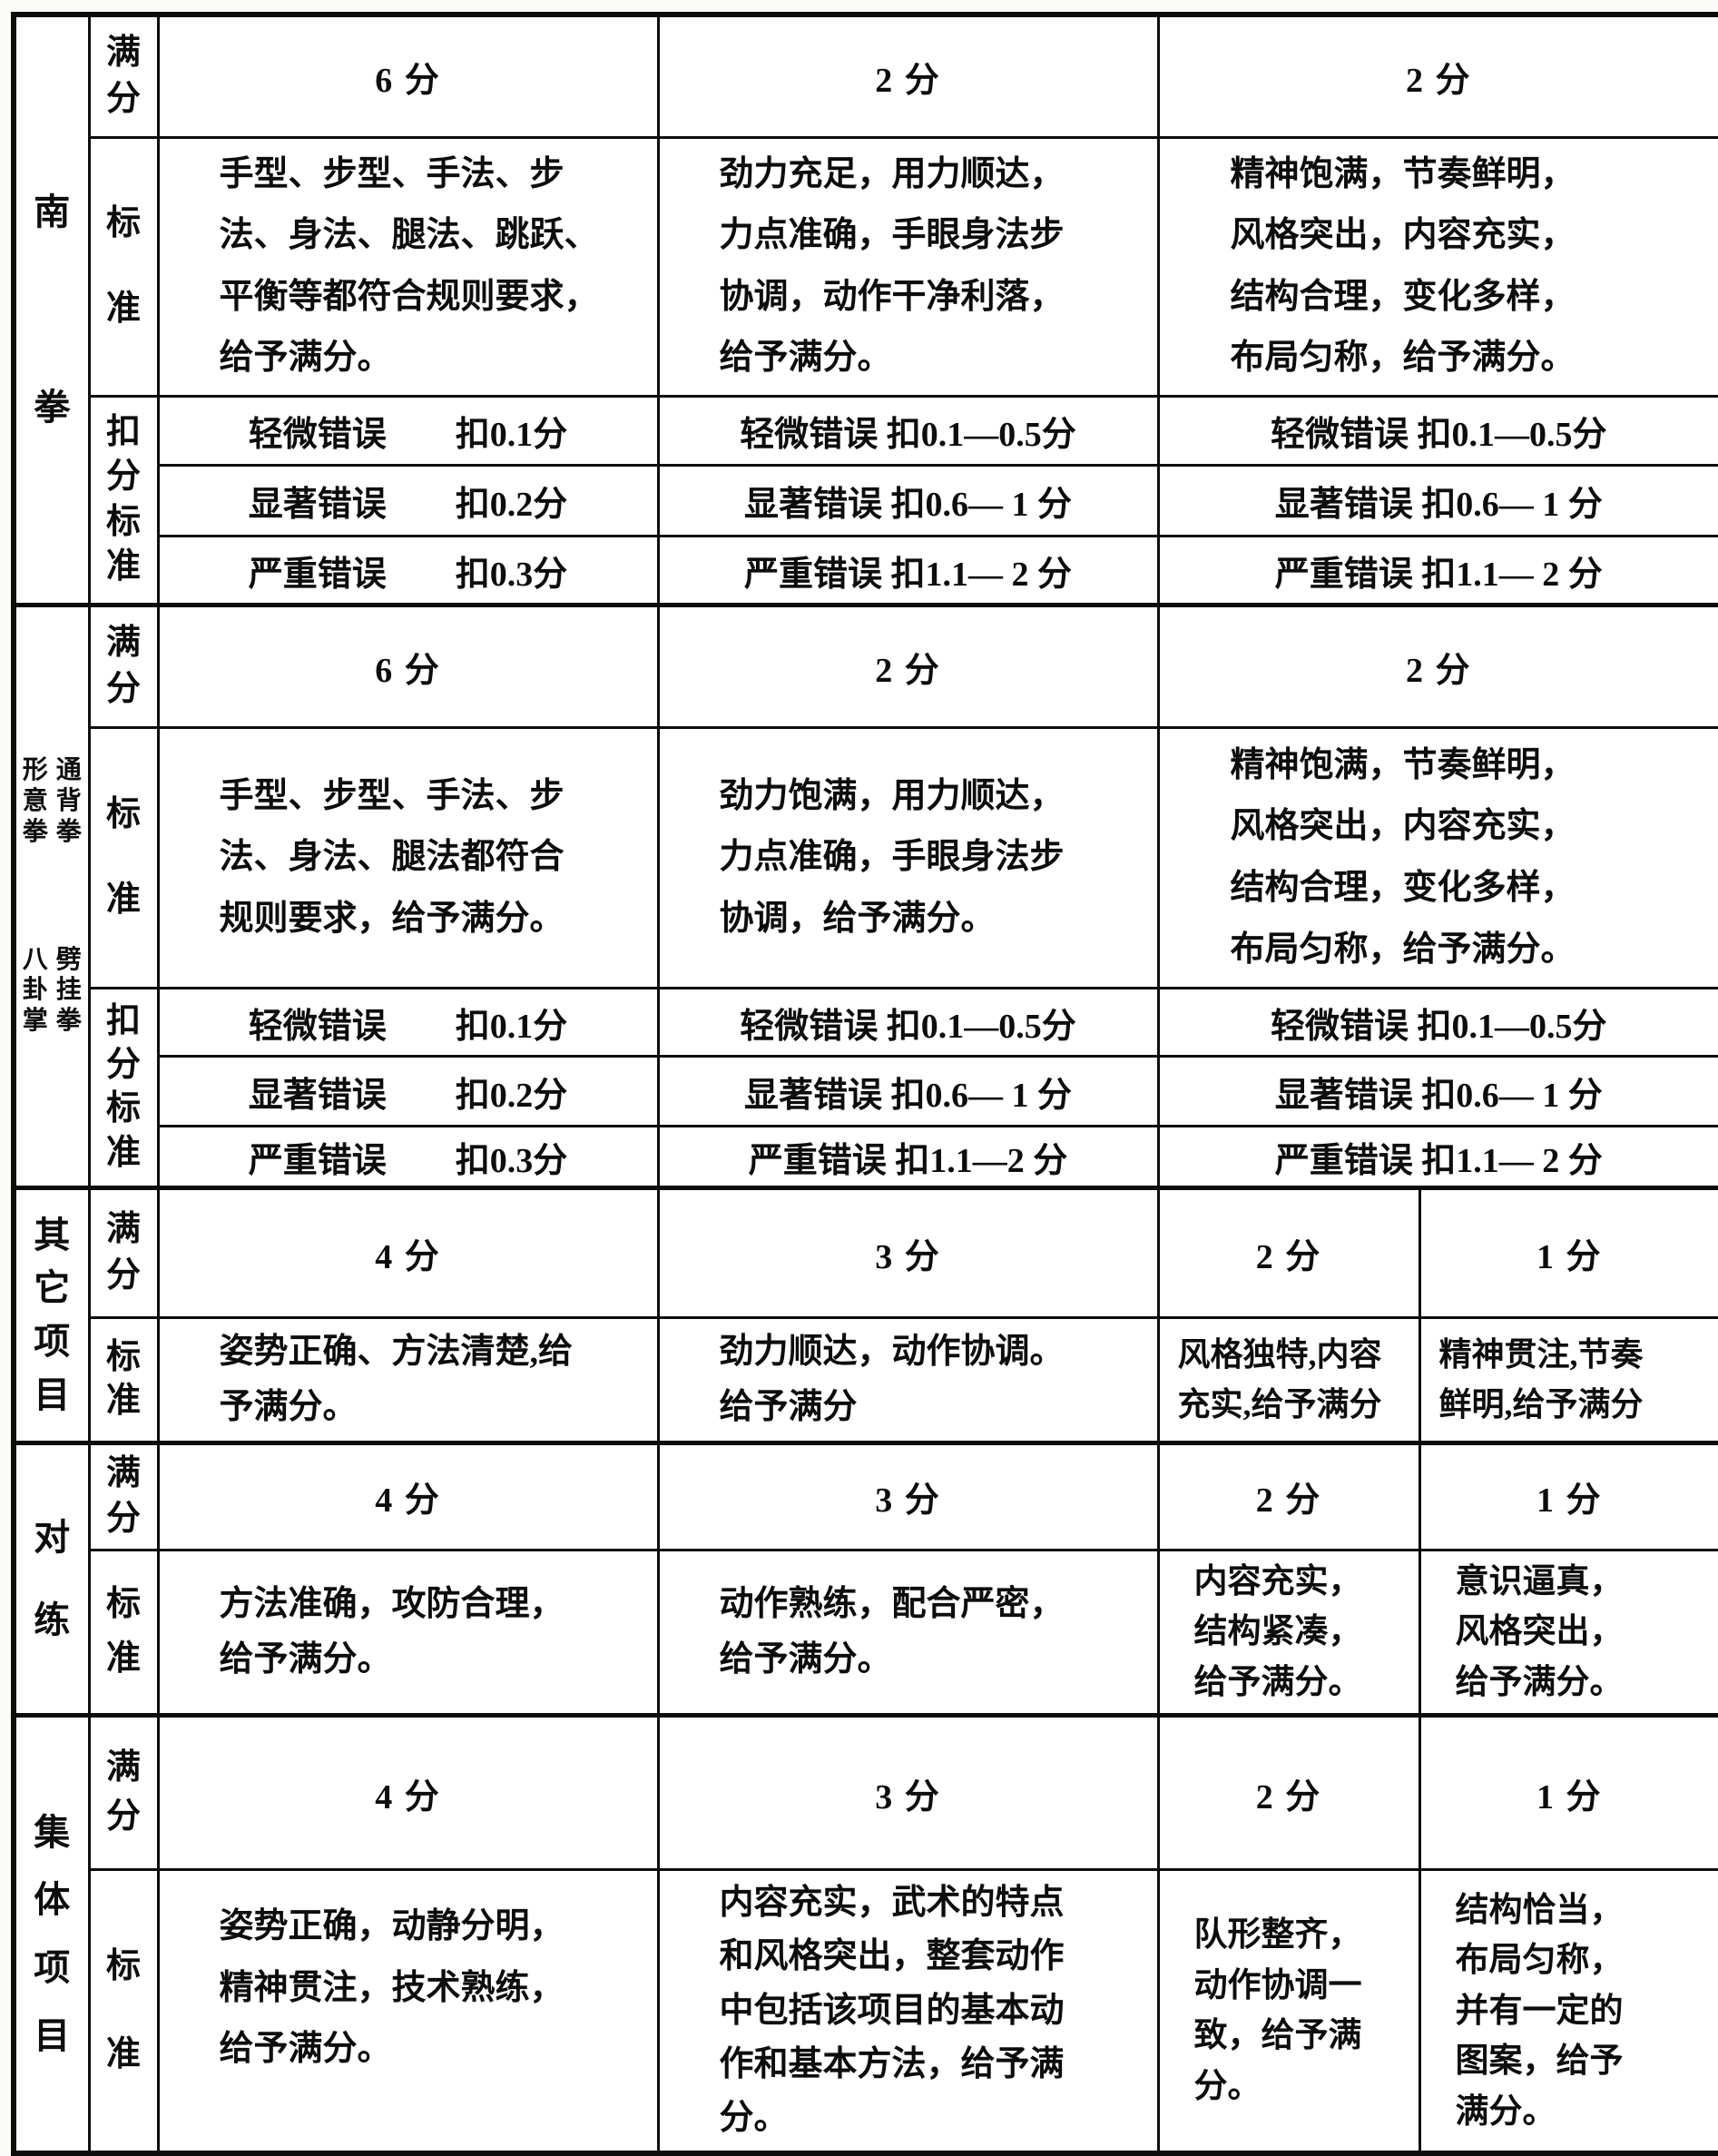 This screenshot has width=1718, height=2156. Describe the element at coordinates (1568, 1380) in the screenshot. I see `other-standard-col4: 精神贯注,节奏 鲜明,给予满分` at that location.